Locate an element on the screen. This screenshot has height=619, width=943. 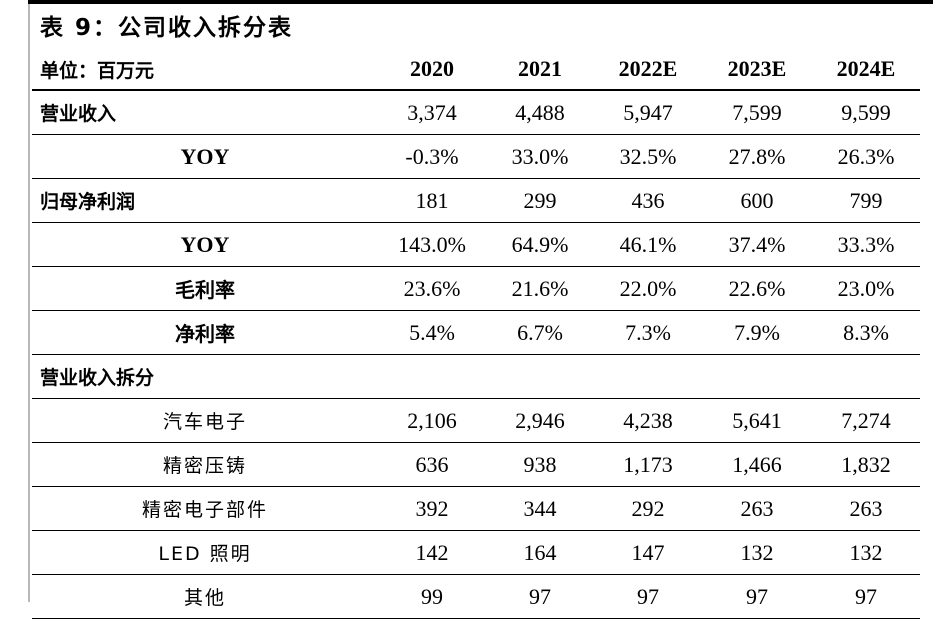
cell: 164 is located at coordinates (540, 552).